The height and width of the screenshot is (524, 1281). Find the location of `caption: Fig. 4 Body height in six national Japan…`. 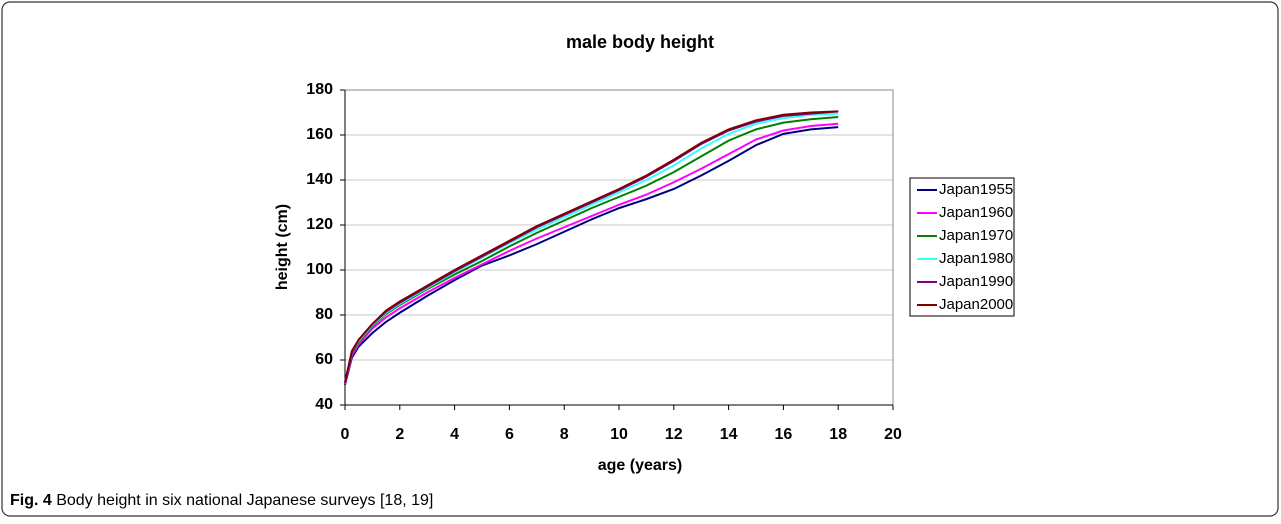

caption: Fig. 4 Body height in six national Japan… is located at coordinates (221, 500).